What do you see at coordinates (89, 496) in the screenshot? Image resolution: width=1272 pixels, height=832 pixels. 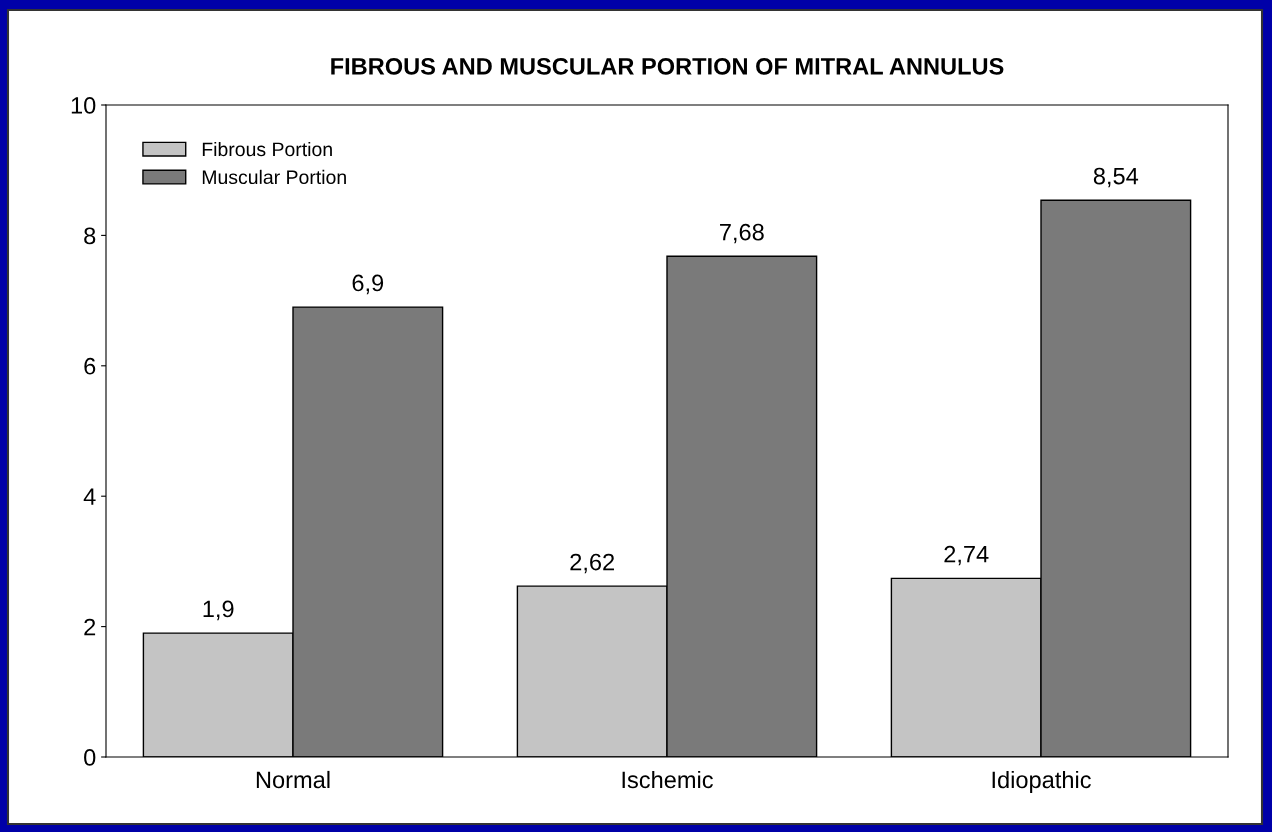 I see `y-tick-label: 4` at bounding box center [89, 496].